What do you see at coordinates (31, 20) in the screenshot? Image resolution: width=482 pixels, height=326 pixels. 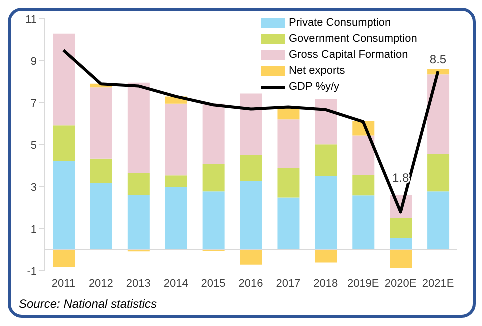 I see `y-tick-label: 11` at bounding box center [31, 20].